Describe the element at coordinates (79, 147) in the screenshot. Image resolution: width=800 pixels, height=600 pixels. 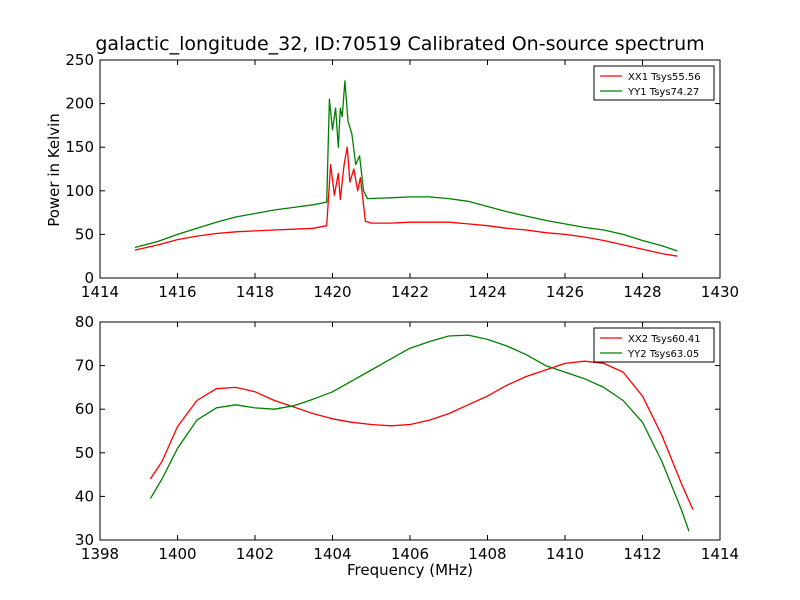
I see `top-y-tick-label: 150` at that location.